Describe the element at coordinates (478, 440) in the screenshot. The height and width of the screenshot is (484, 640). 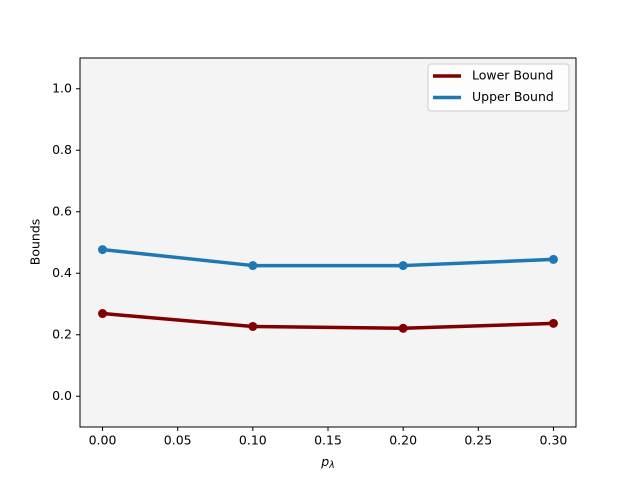
I see `x-tick-label: 0.25` at that location.